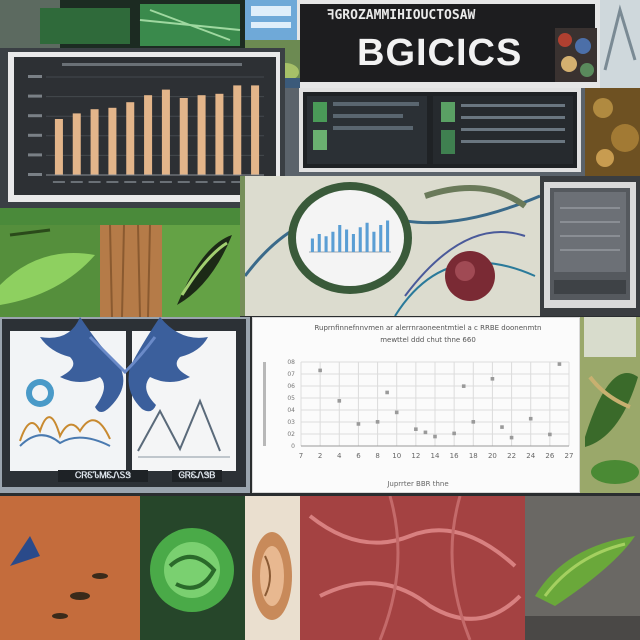 The image size is (640, 640). Describe the element at coordinates (358, 456) in the screenshot. I see `scatter-x-tick: 6` at that location.